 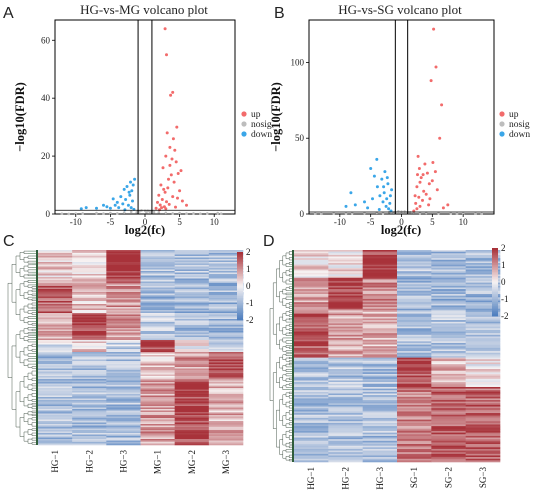 What do you see at coordinates (9, 241) in the screenshot?
I see `panel-label-c: C` at bounding box center [9, 241].